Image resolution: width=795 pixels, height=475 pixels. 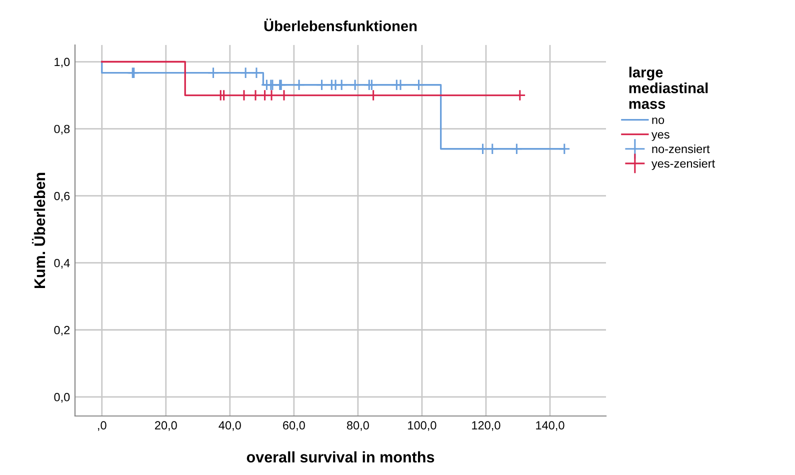 What do you see at coordinates (166, 426) in the screenshot?
I see `x-tick-label: 20,0` at bounding box center [166, 426].